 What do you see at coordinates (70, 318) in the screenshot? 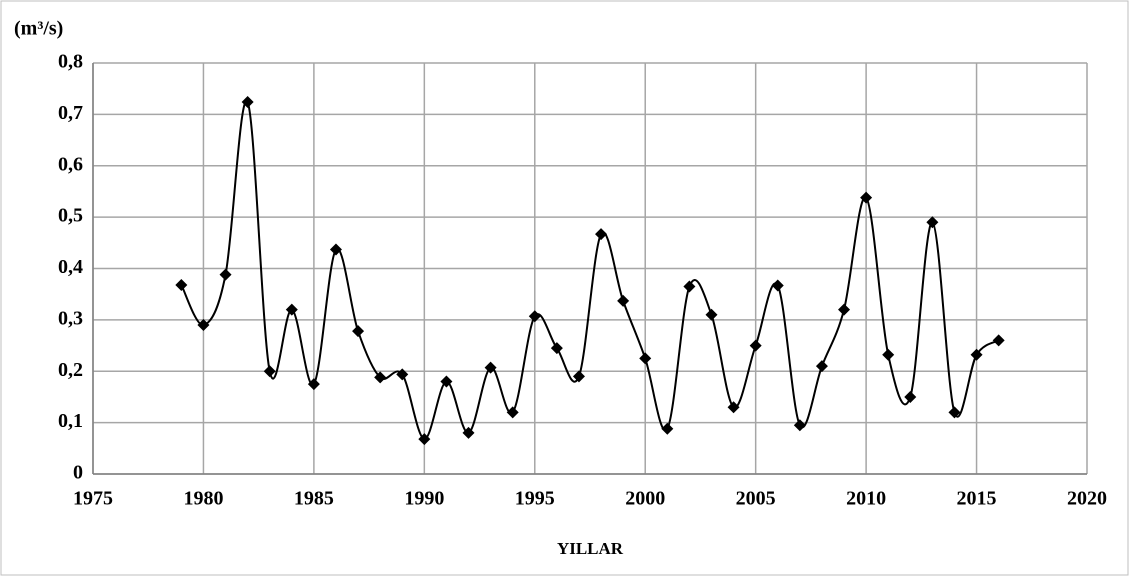
I see `y-tick-label: 0,3` at bounding box center [70, 318].